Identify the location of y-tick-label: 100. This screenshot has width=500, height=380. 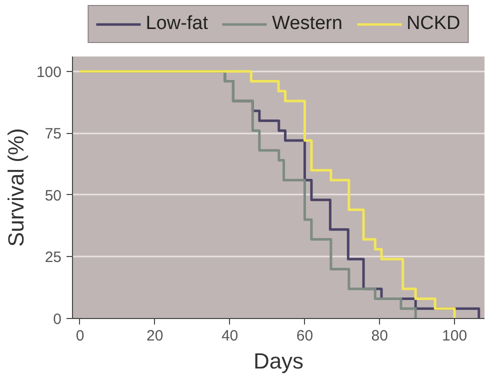
(49, 72).